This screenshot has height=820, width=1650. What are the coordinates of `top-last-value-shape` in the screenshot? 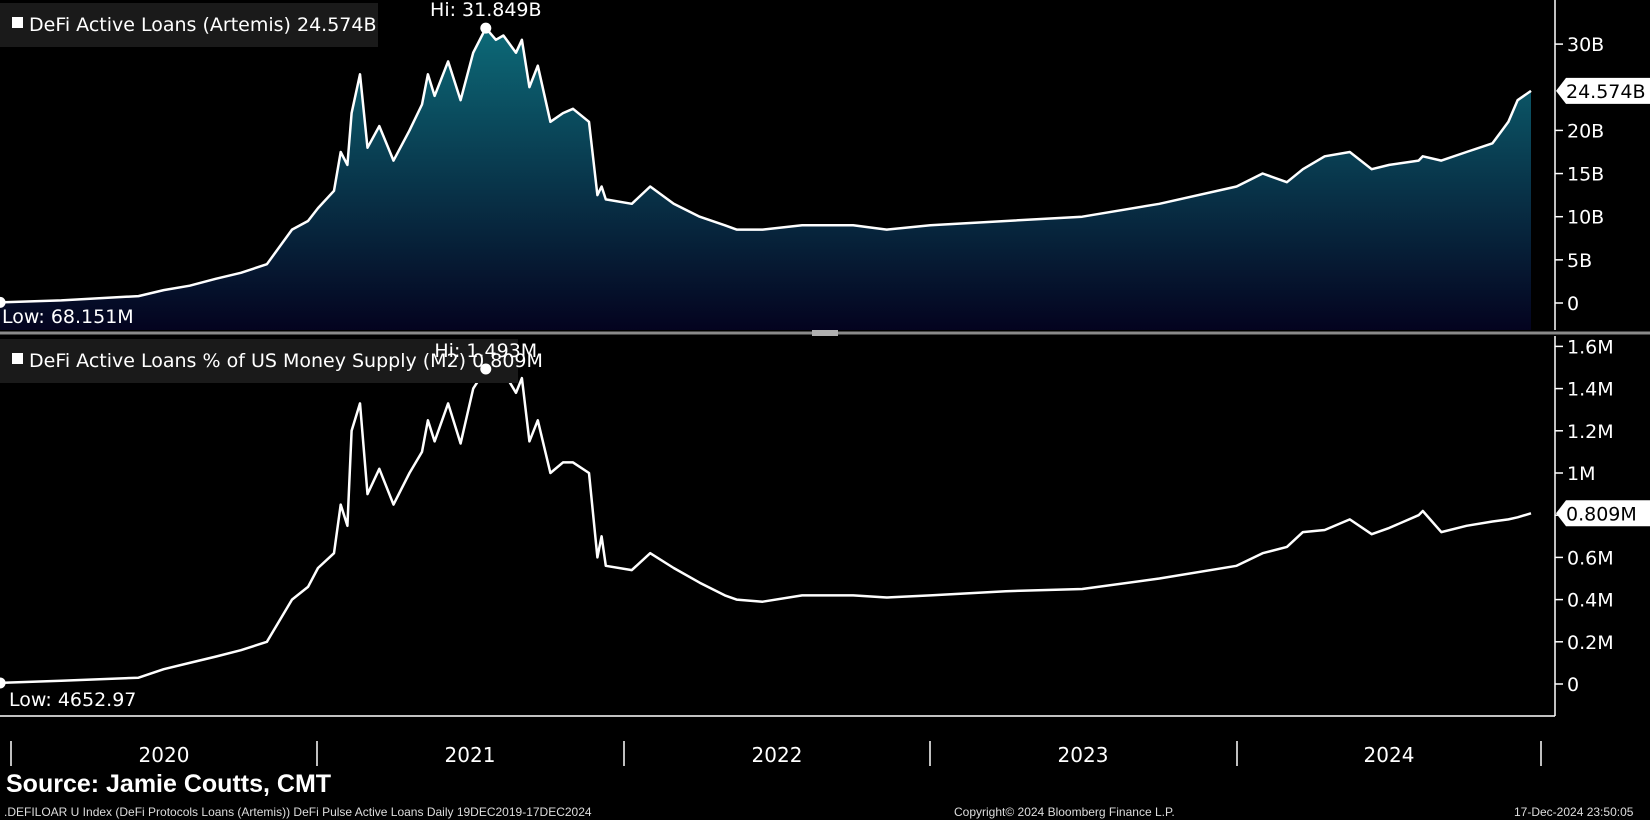 It's located at (1603, 90).